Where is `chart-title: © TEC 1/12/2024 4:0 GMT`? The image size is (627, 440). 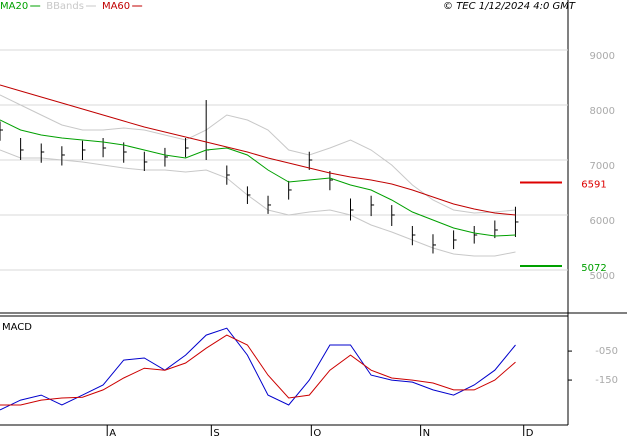 chart-title: © TEC 1/12/2024 4:0 GMT is located at coordinates (509, 6).